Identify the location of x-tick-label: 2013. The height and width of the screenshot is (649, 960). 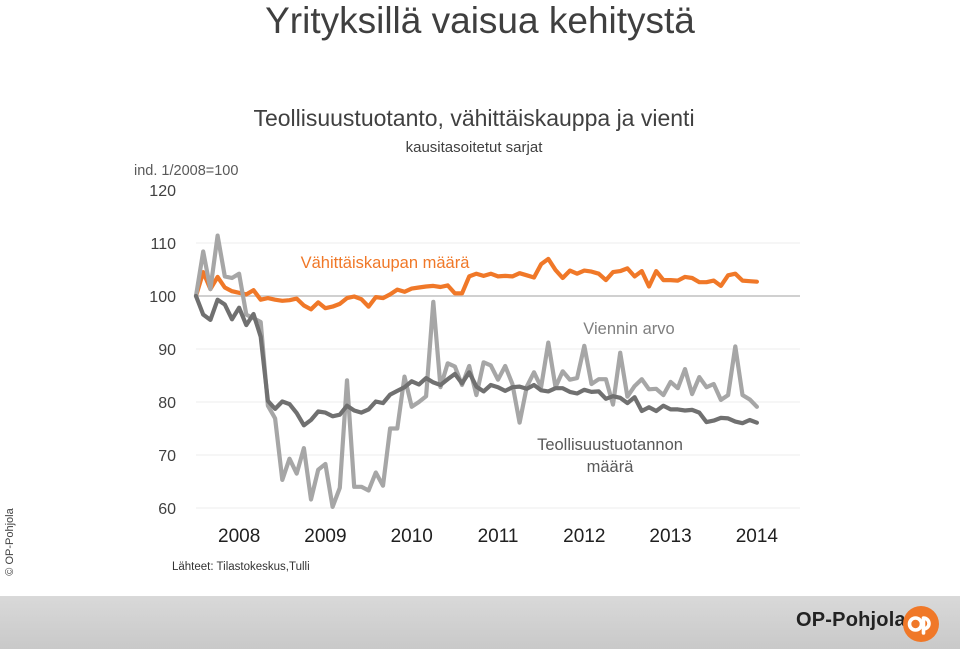
(670, 536).